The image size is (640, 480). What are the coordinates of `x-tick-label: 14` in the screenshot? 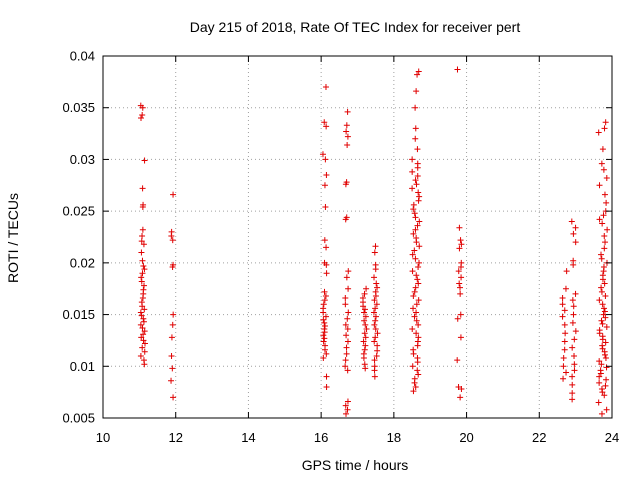 It's located at (248, 437).